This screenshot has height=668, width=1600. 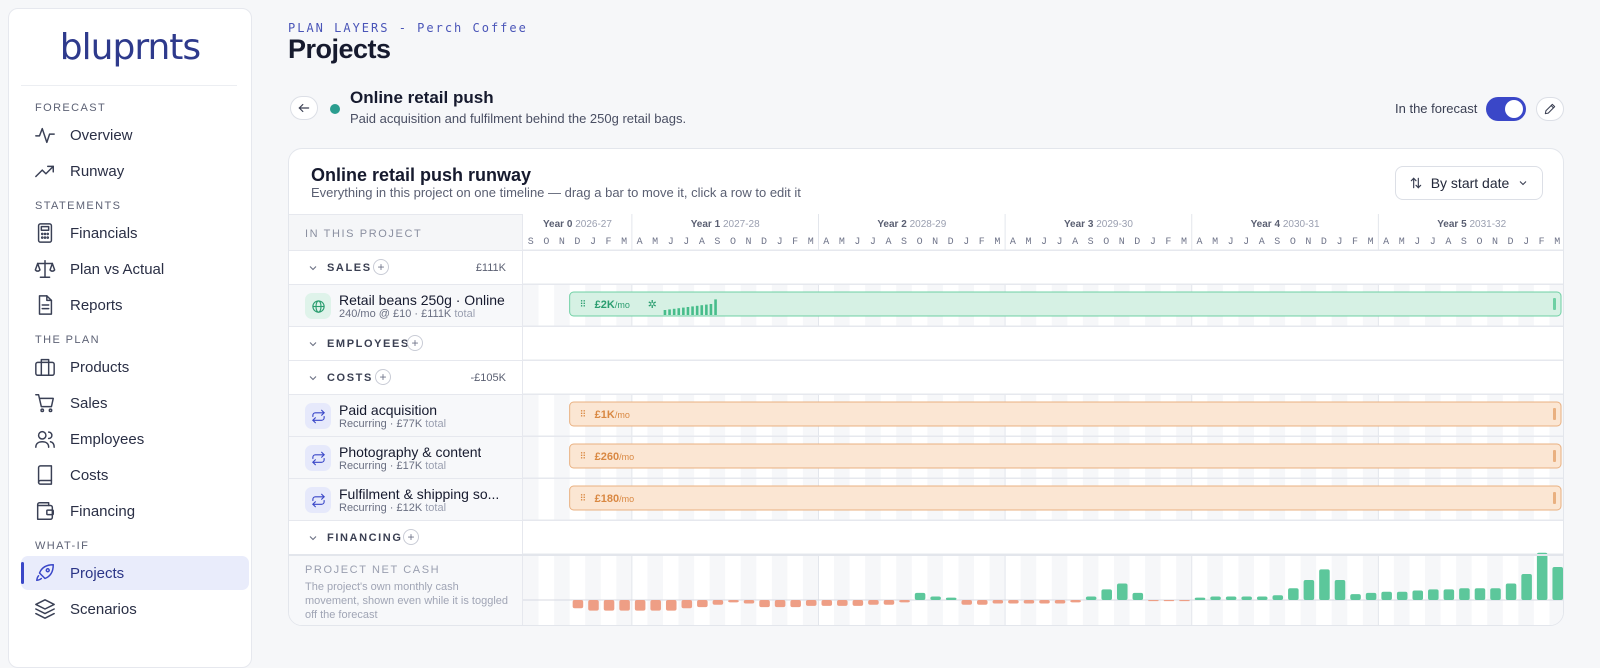 What do you see at coordinates (411, 537) in the screenshot?
I see `add-financing-button: +` at bounding box center [411, 537].